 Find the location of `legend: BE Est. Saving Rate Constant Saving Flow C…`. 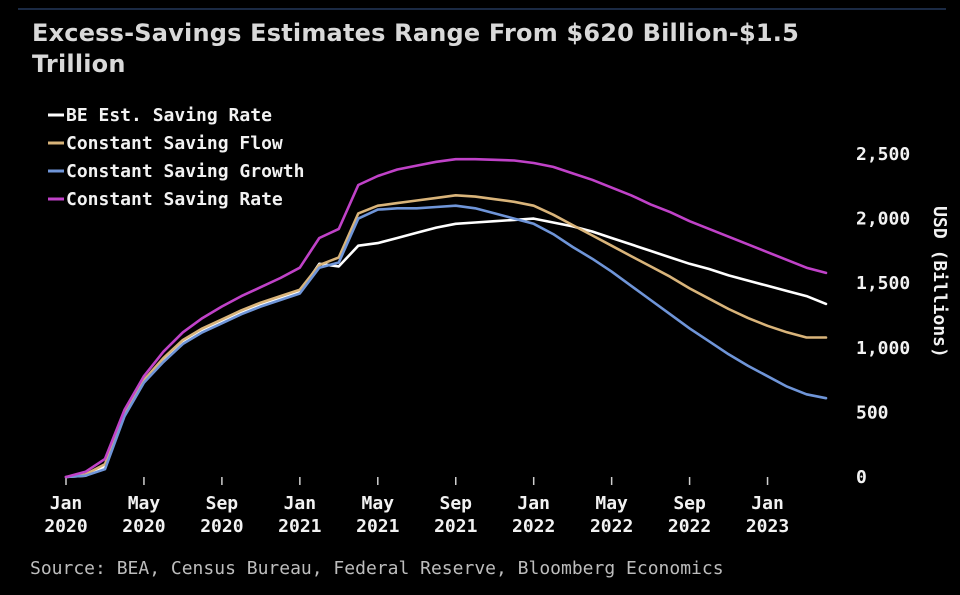

legend: BE Est. Saving Rate Constant Saving Flow C… is located at coordinates (176, 157).